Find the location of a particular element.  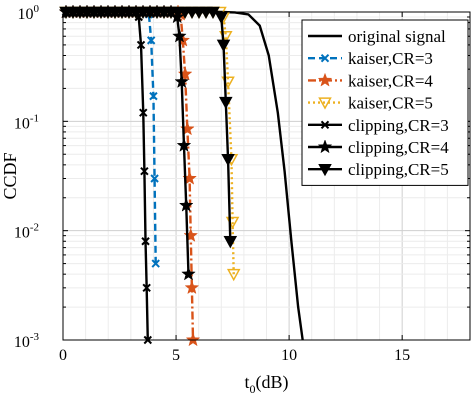

y-tick-label: 10⁻³ is located at coordinates (27, 341).